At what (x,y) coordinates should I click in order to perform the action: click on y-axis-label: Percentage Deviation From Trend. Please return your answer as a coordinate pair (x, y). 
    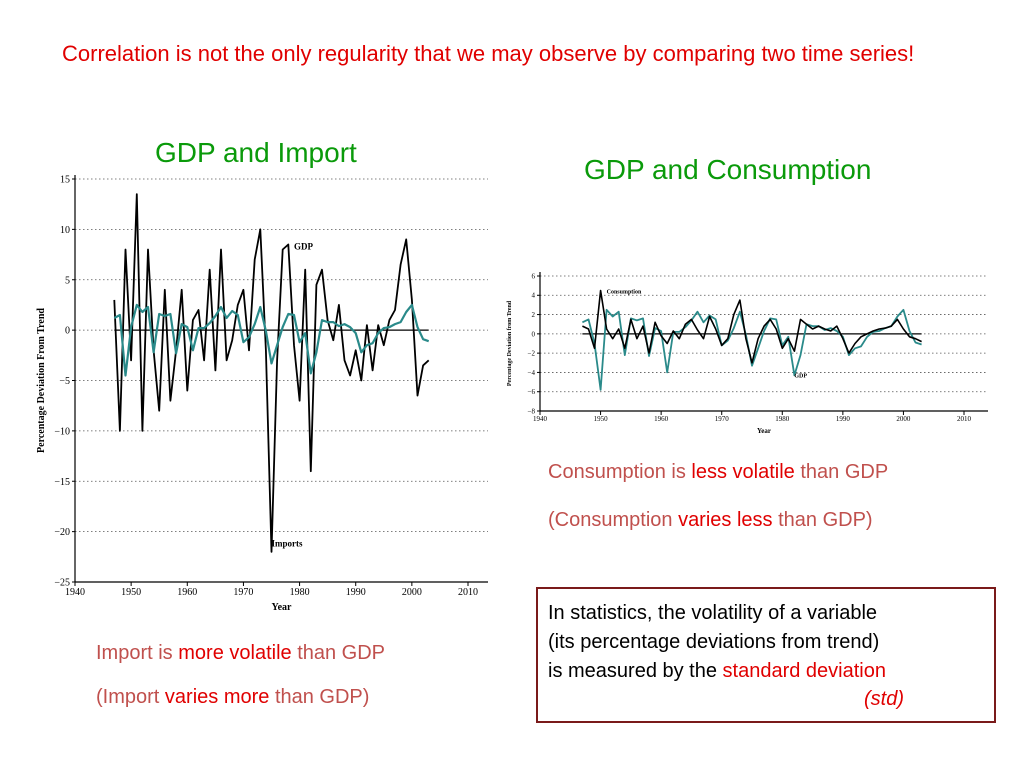
    Looking at the image, I should click on (41, 380).